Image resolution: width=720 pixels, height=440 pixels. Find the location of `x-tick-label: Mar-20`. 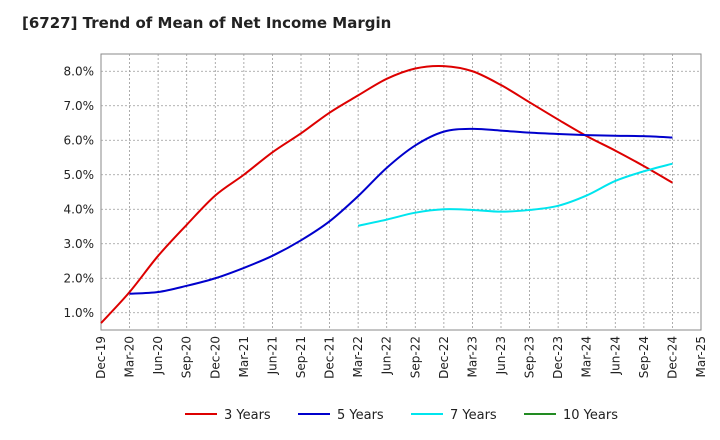

x-tick-label: Mar-20 is located at coordinates (130, 356).